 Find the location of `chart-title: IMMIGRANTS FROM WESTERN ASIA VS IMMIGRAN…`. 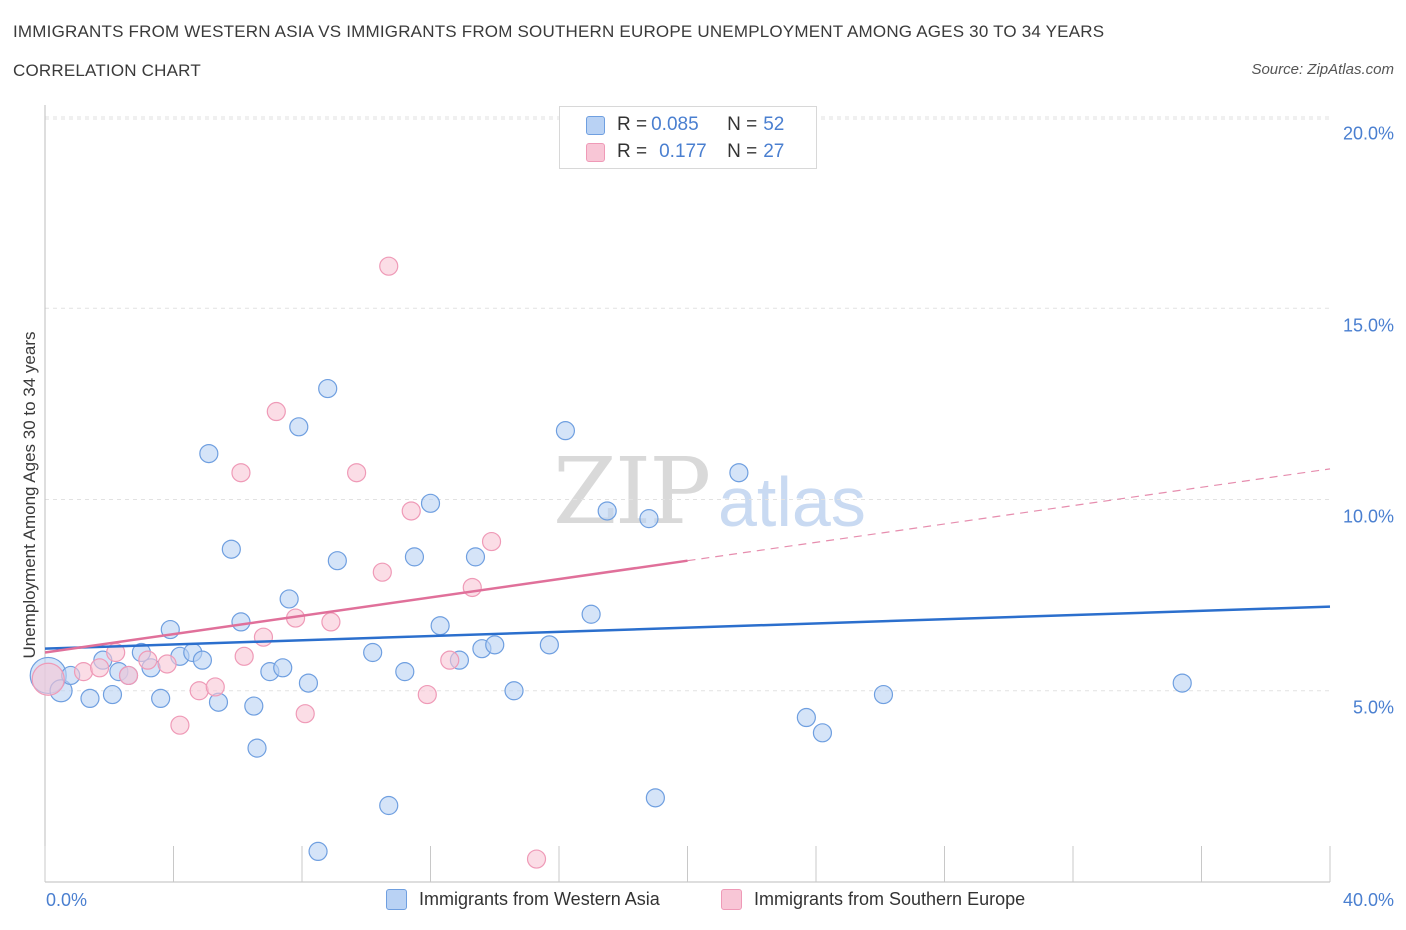

chart-title: IMMIGRANTS FROM WESTERN ASIA VS IMMIGRAN… is located at coordinates (559, 31).